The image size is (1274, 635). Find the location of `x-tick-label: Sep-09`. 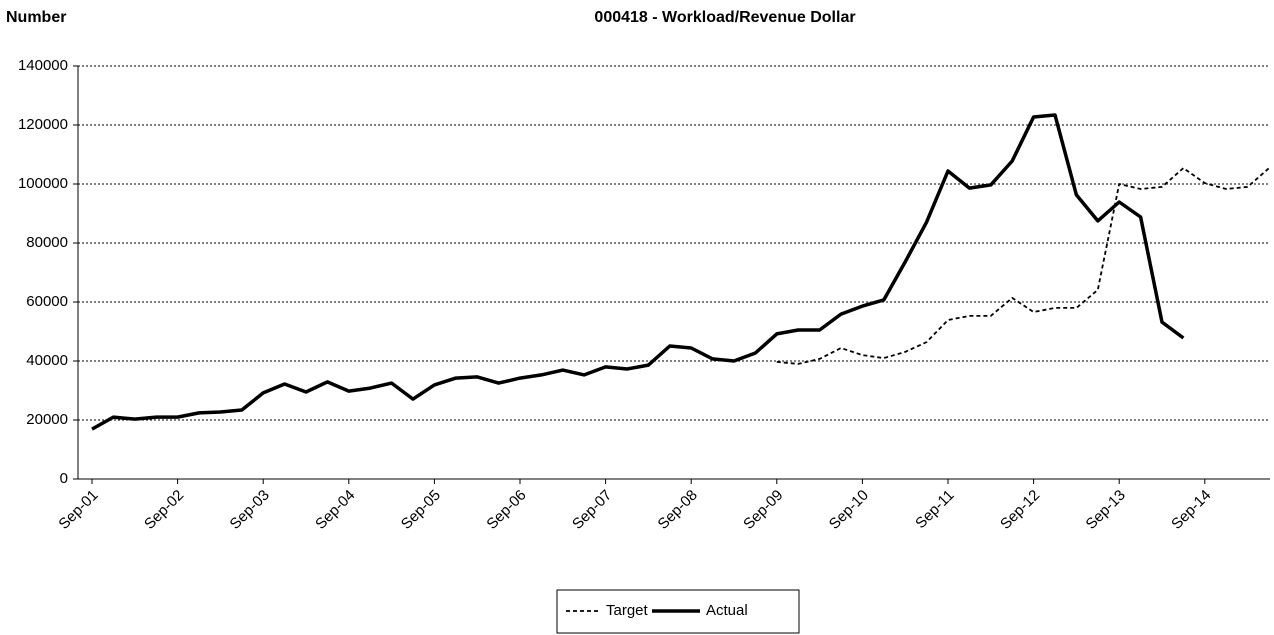

x-tick-label: Sep-09 is located at coordinates (763, 510).